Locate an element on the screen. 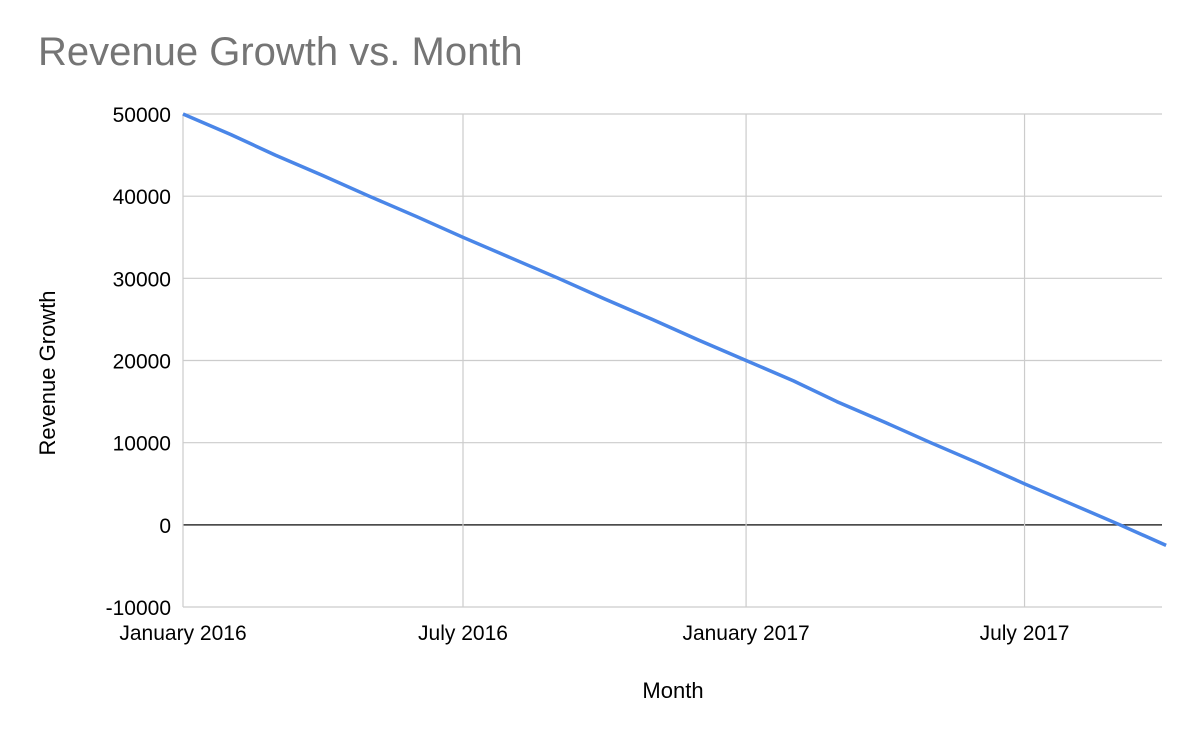  y-tick-label: 30000 is located at coordinates (142, 279).